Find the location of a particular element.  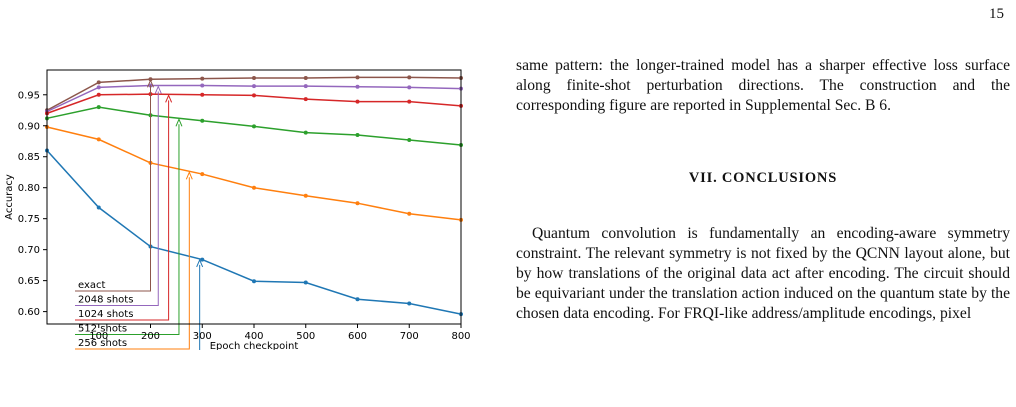

y-tick-label: 0.95 is located at coordinates (29, 95).